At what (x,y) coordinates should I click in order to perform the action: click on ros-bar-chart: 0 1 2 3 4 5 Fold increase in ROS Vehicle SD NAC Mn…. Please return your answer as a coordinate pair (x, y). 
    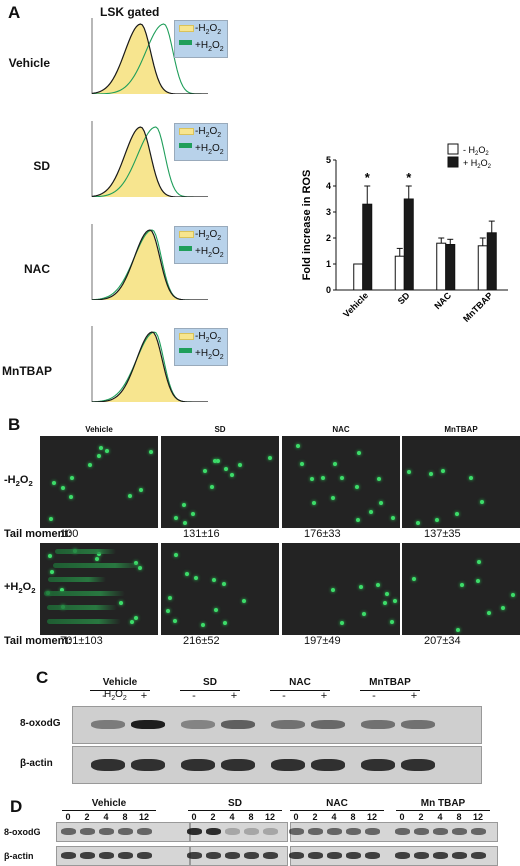
    Looking at the image, I should click on (404, 233).